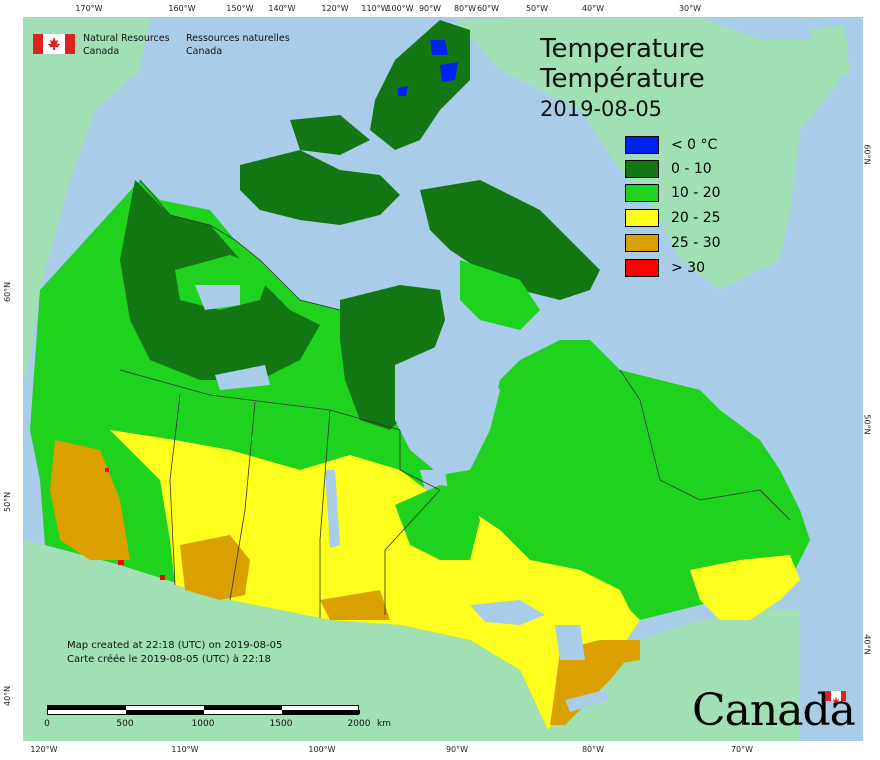  Describe the element at coordinates (500, 295) in the screenshot. I see `baffin-south` at that location.